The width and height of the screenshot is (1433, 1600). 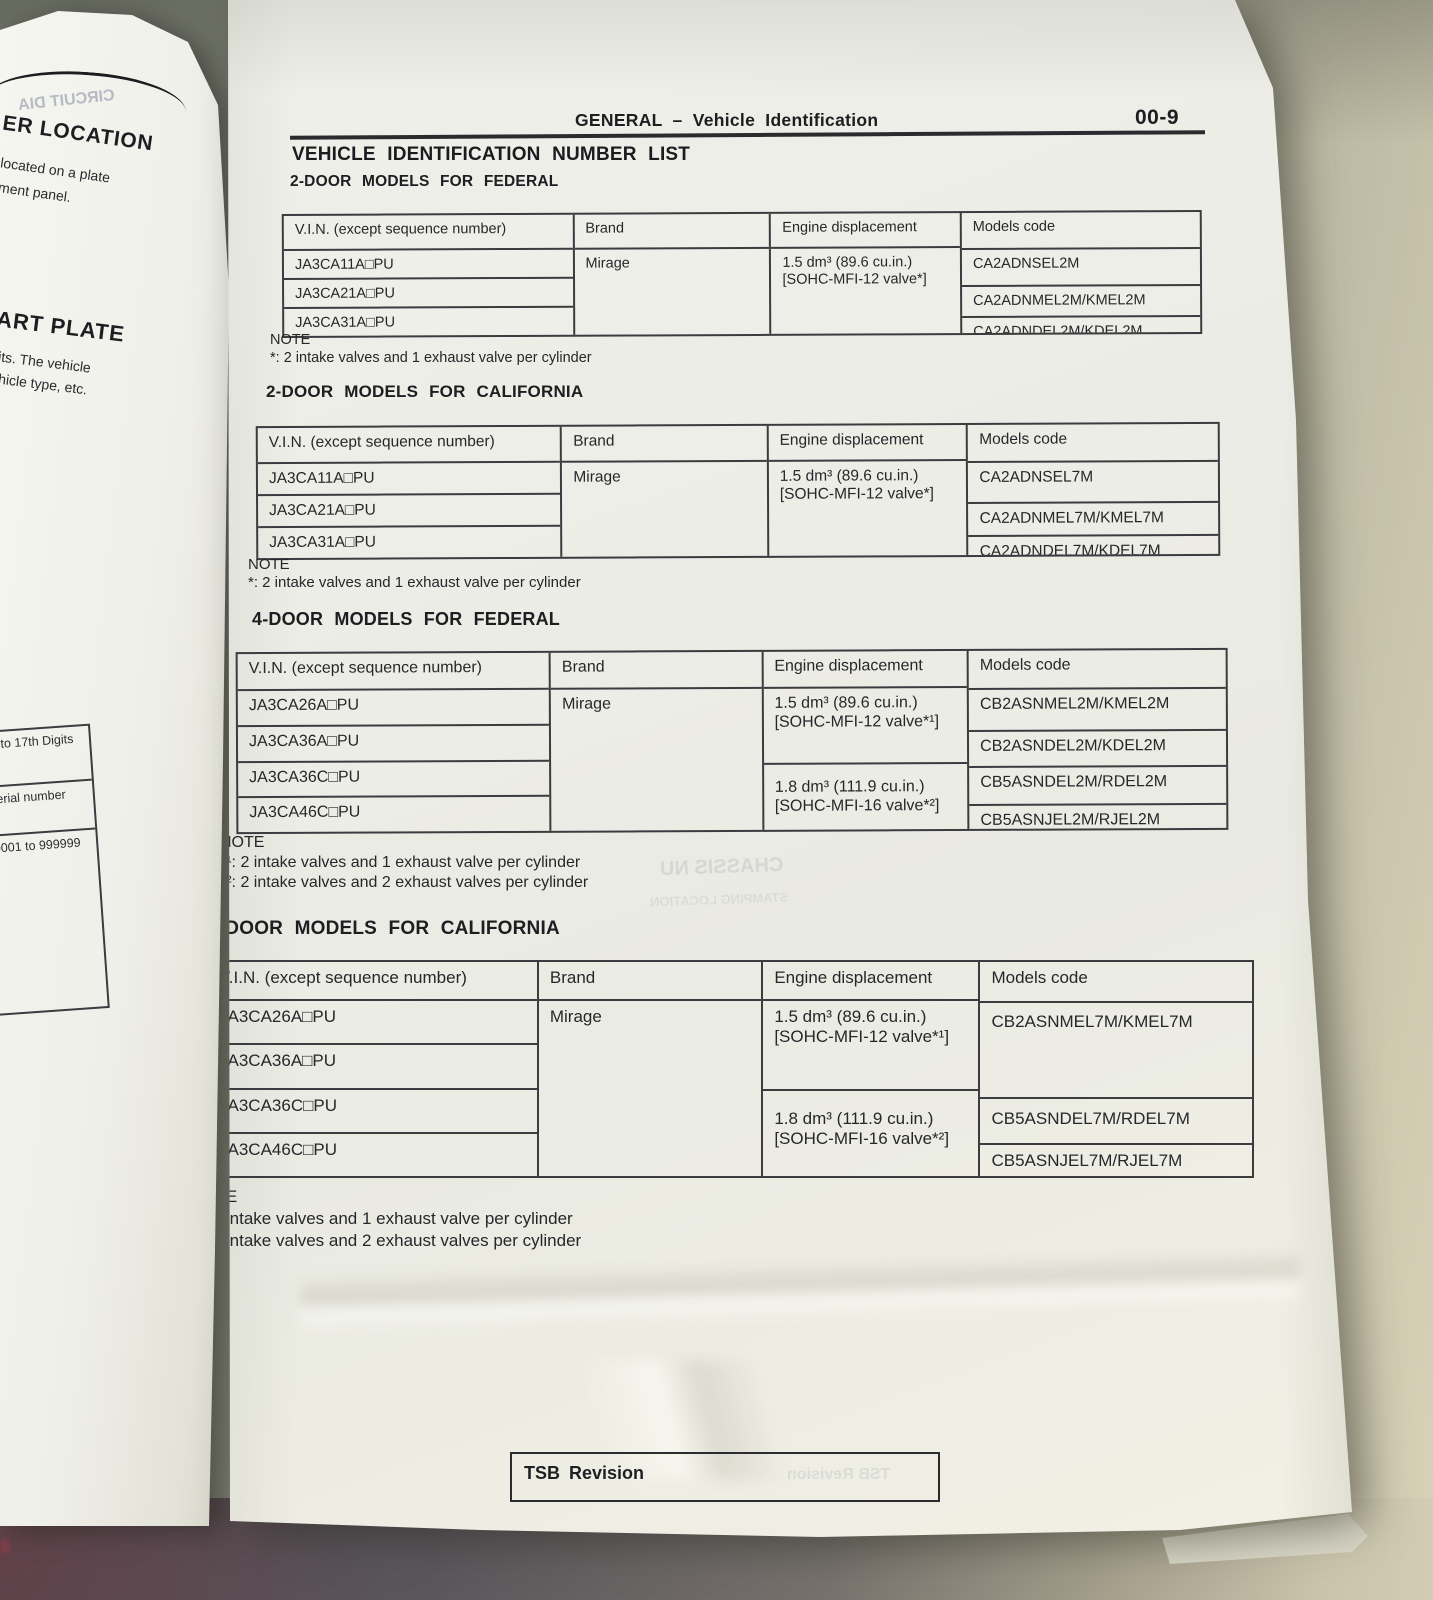 I want to click on showthrough-text: CHASSIS NU, so click(x=721, y=867).